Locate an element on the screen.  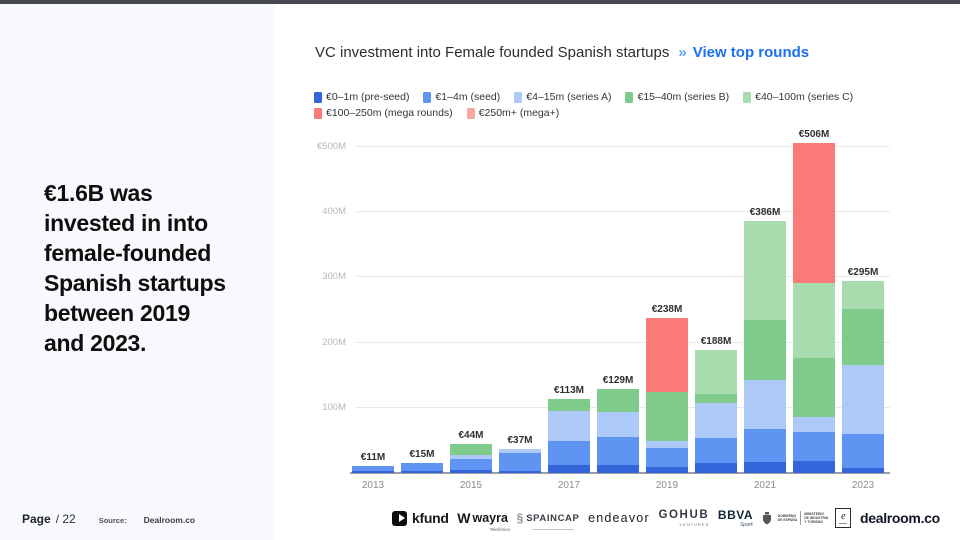
legend-label: €1–4m (seed) is located at coordinates (468, 97).